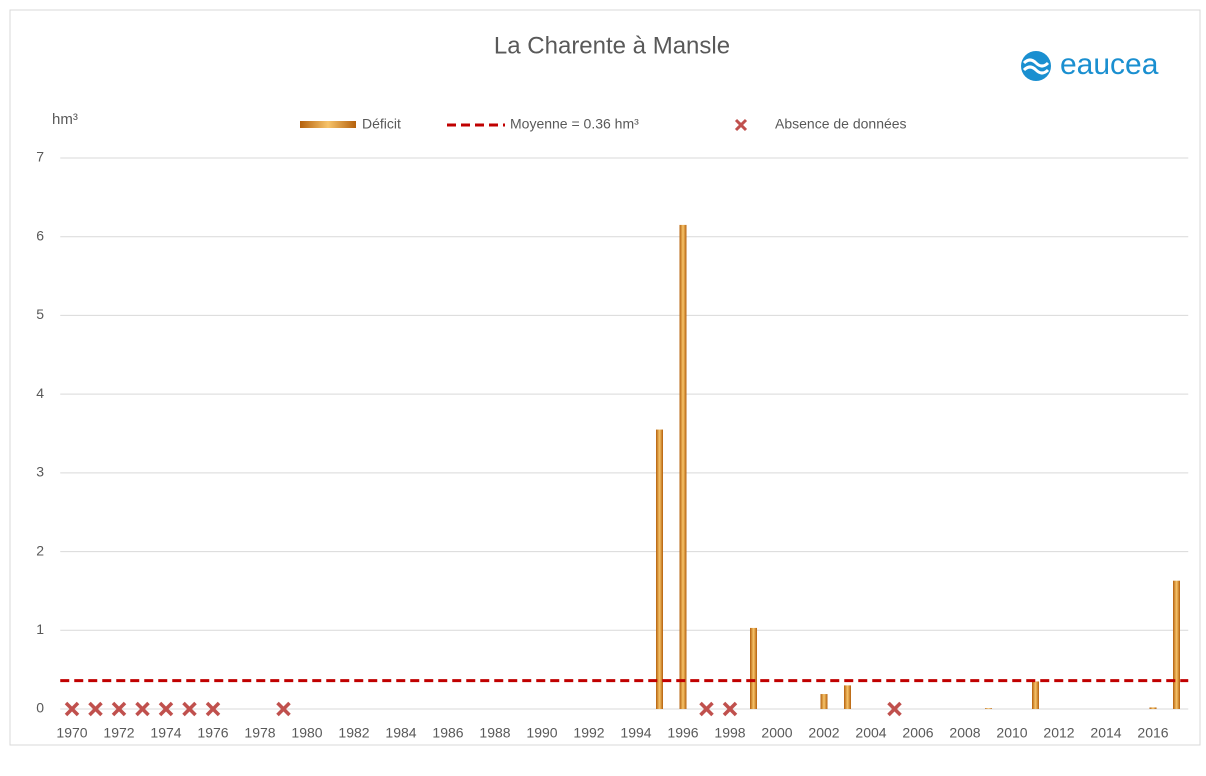 The height and width of the screenshot is (776, 1206). What do you see at coordinates (964, 733) in the screenshot?
I see `x-tick-label: 2008` at bounding box center [964, 733].